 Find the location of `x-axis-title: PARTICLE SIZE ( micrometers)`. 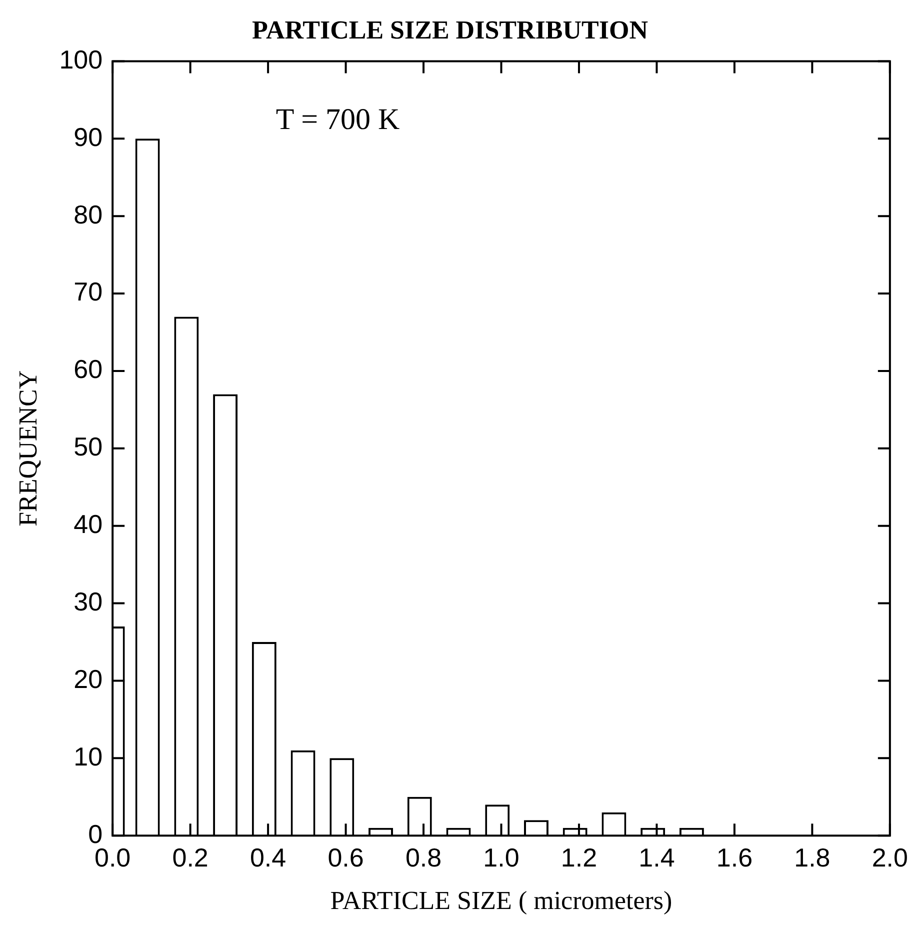

x-axis-title: PARTICLE SIZE ( micrometers) is located at coordinates (501, 901).